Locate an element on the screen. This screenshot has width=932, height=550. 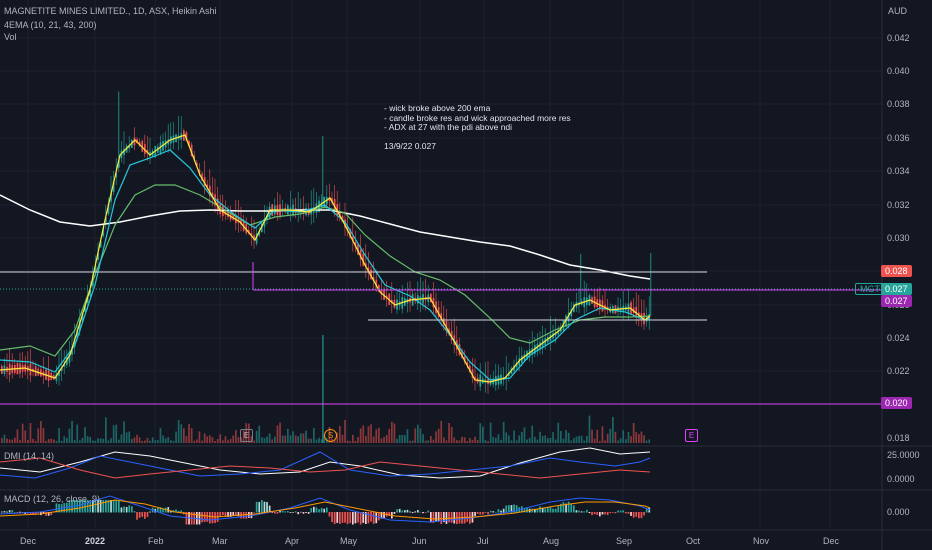
volume-legend: Vol is located at coordinates (10, 37).